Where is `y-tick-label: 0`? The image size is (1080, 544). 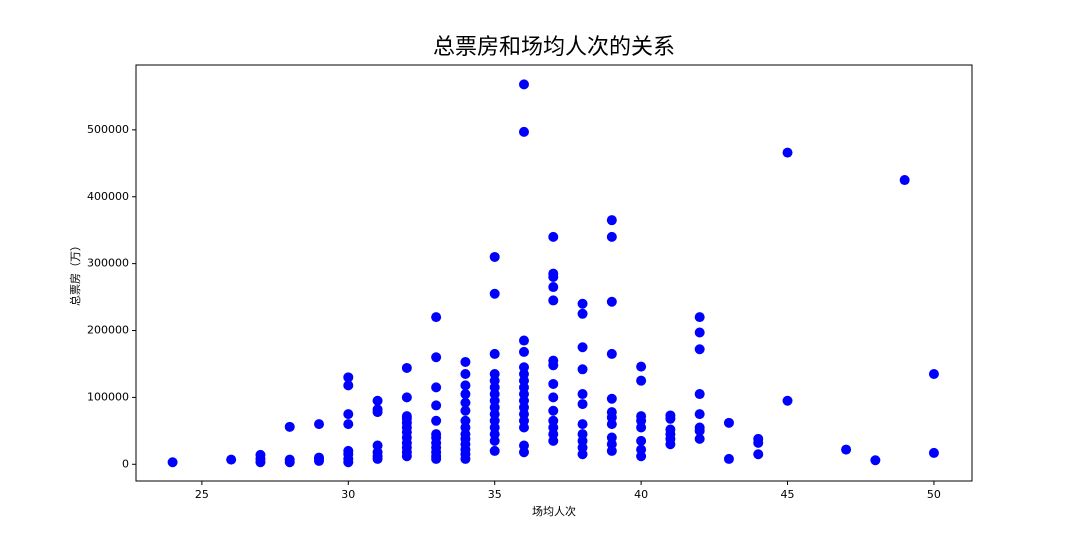 y-tick-label: 0 is located at coordinates (125, 463).